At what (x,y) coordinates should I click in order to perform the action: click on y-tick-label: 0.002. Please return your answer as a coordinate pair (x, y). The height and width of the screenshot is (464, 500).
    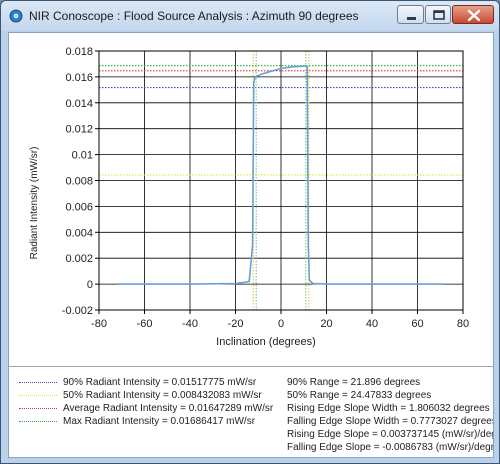
    Looking at the image, I should click on (79, 259).